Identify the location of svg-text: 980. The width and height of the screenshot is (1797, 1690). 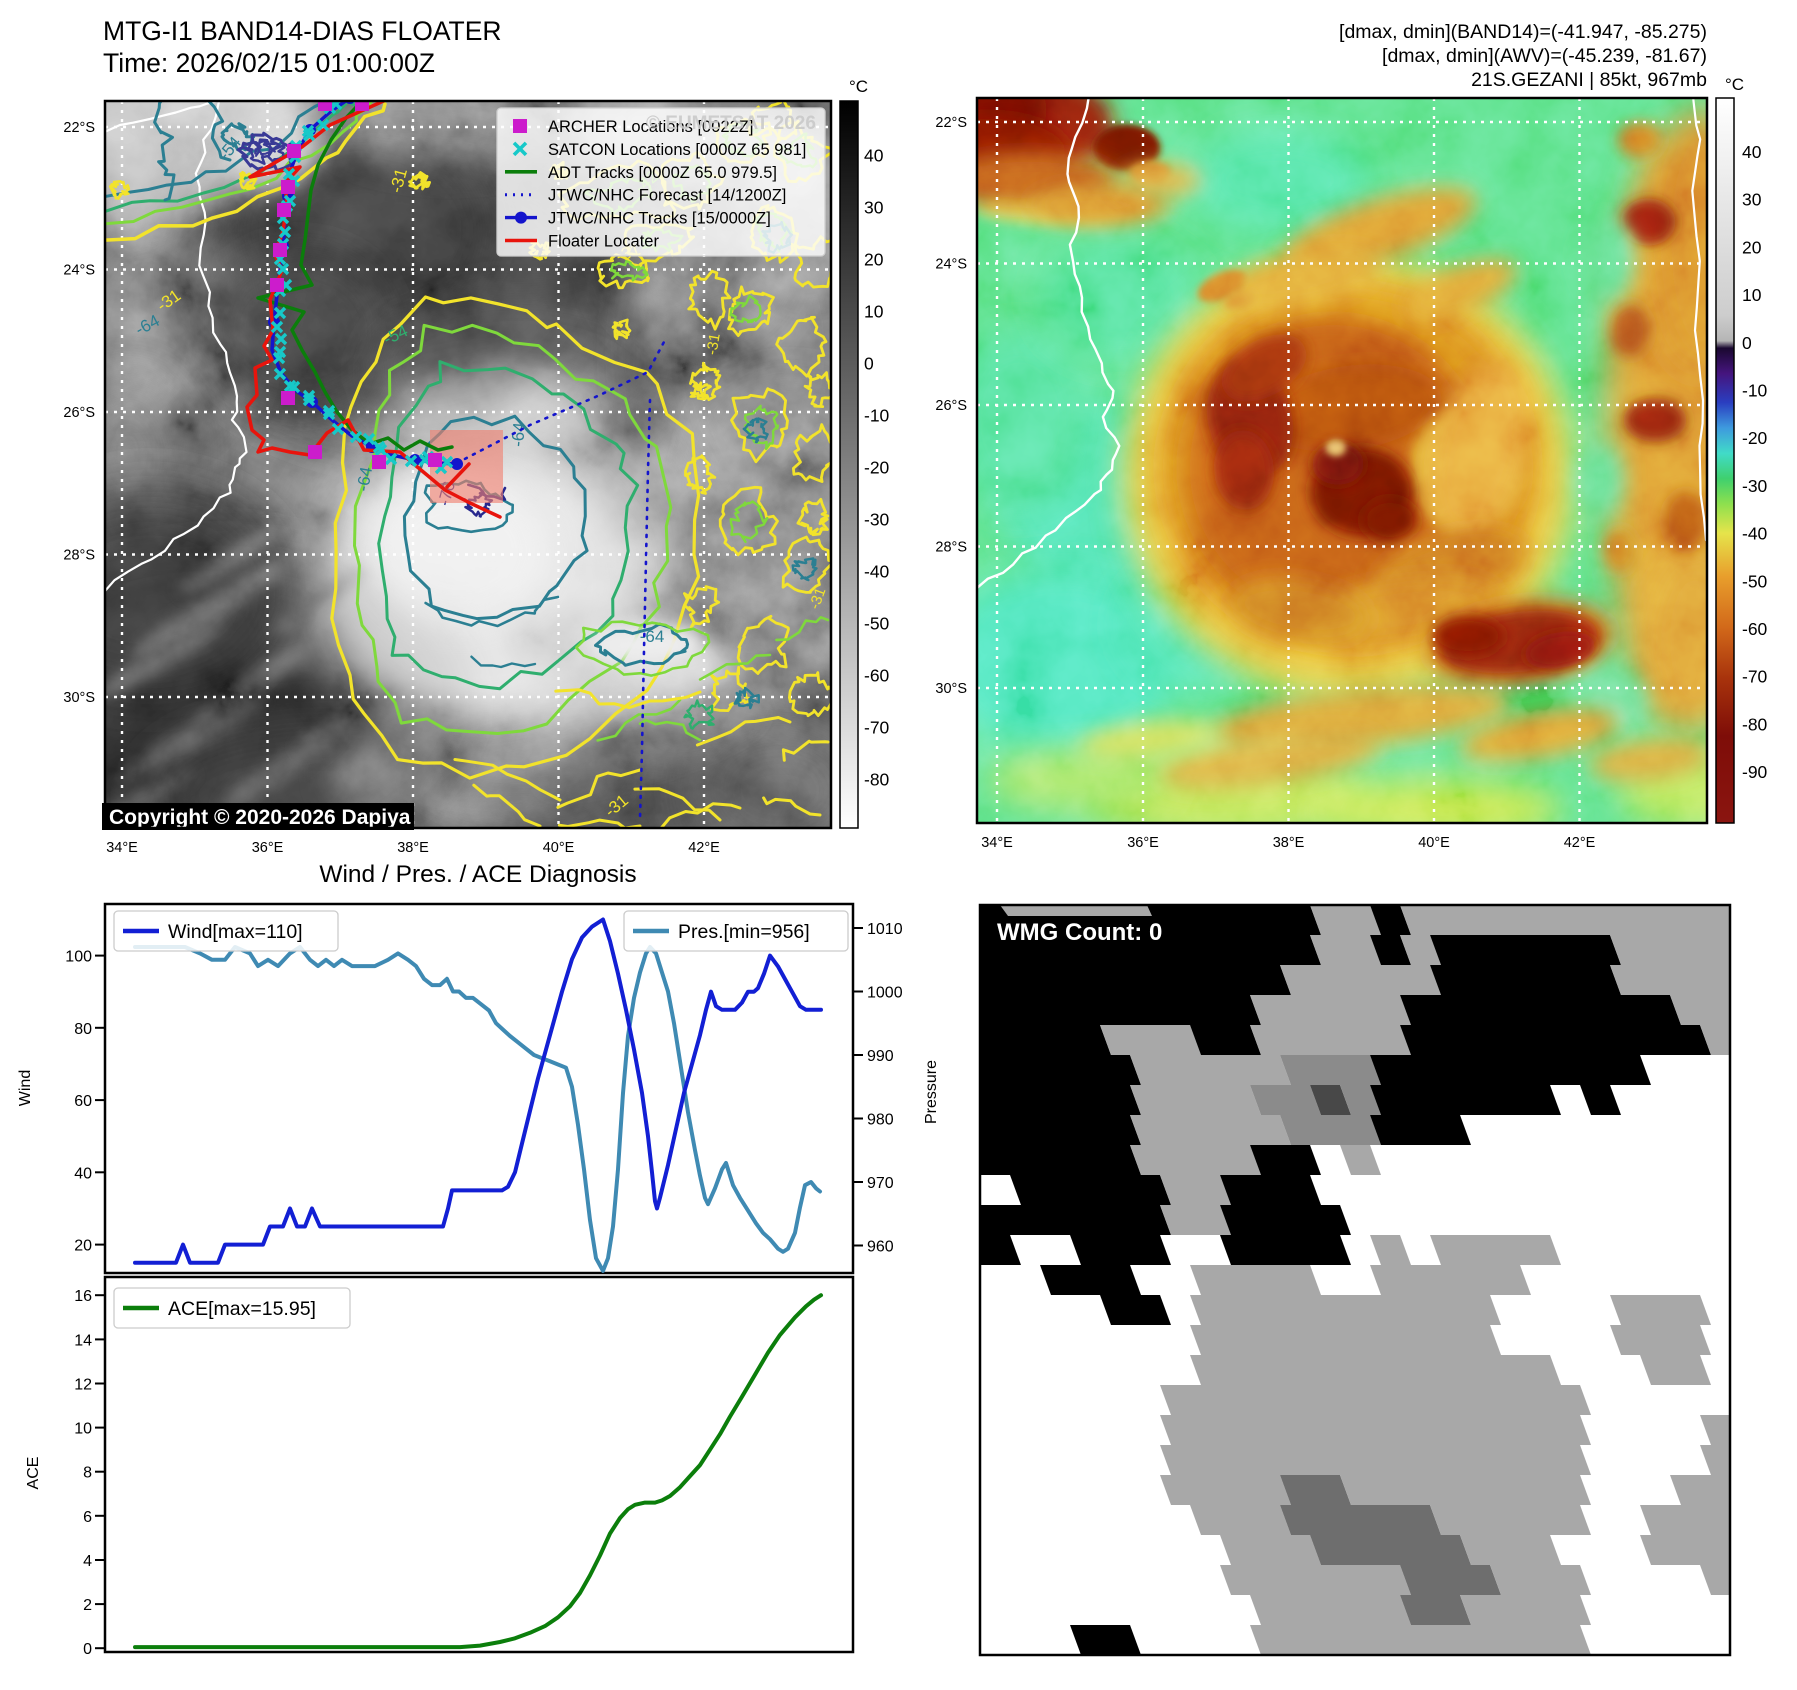
(880, 1120).